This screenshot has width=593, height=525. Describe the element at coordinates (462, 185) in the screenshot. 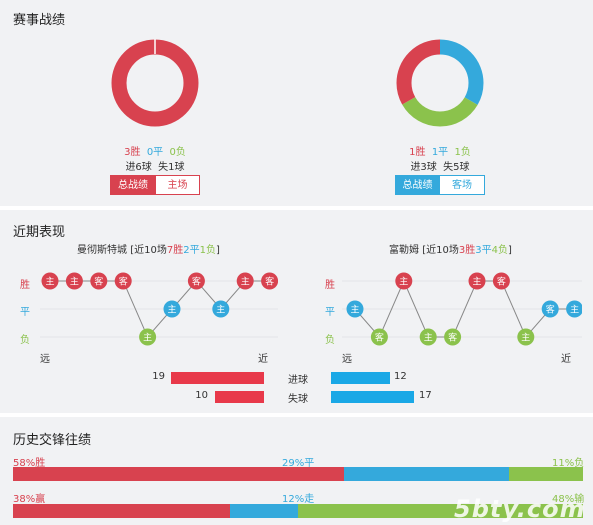

I see `right-tab-away: 客场` at that location.